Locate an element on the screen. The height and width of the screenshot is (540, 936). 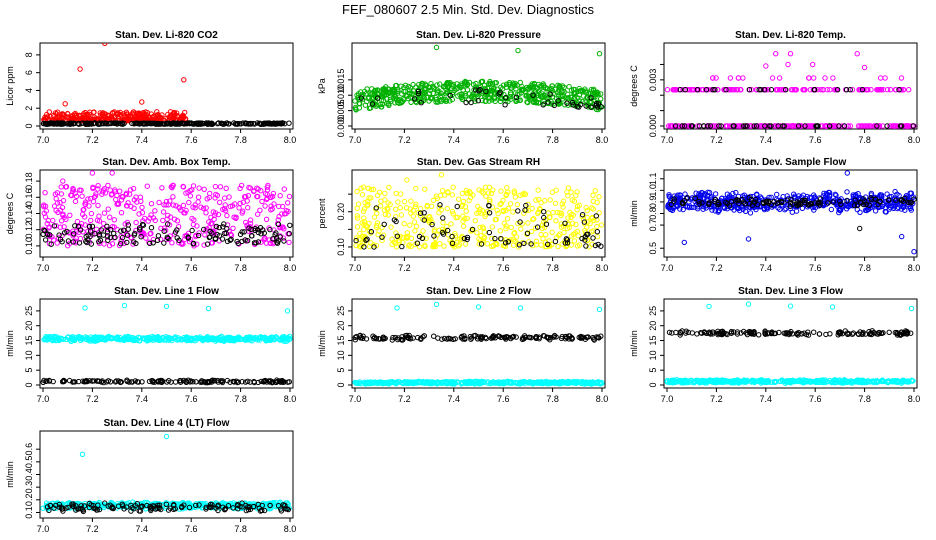
y-tick-label: 1.1 is located at coordinates (653, 179).